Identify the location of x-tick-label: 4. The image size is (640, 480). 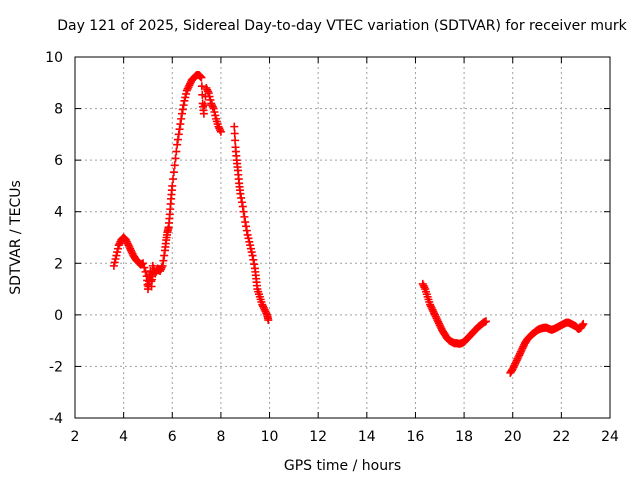
(123, 437).